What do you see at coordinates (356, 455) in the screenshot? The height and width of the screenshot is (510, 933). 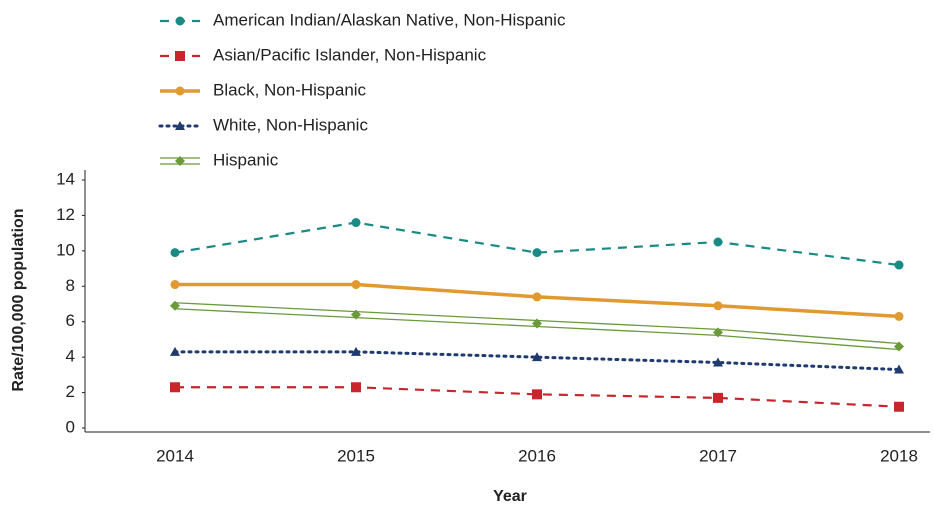 I see `x-tick-label: 2015` at bounding box center [356, 455].